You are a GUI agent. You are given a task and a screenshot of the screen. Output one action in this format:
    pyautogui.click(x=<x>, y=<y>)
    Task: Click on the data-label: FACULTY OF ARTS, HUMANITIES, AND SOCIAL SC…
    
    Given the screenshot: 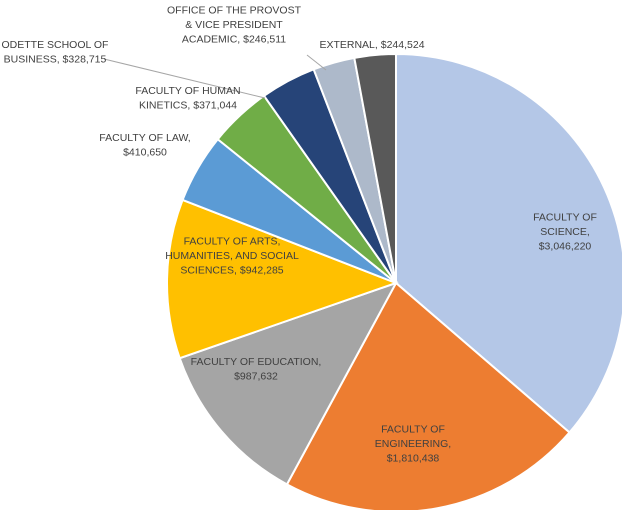 What is the action you would take?
    pyautogui.click(x=232, y=256)
    